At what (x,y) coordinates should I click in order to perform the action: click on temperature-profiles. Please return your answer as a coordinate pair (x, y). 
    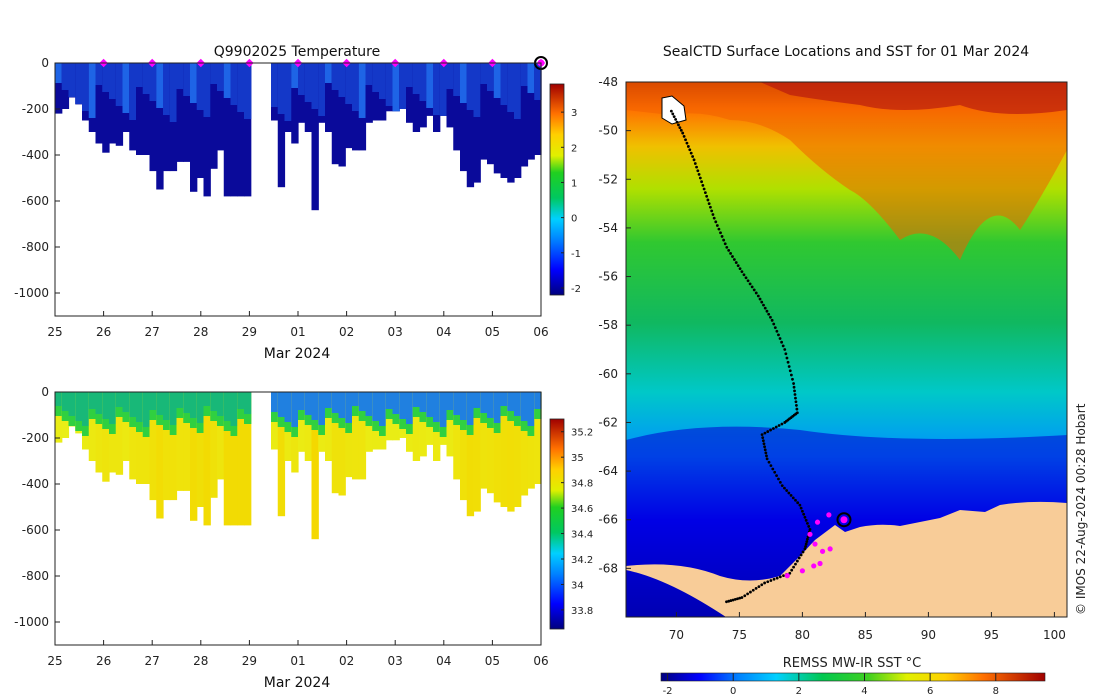
    Looking at the image, I should click on (298, 137).